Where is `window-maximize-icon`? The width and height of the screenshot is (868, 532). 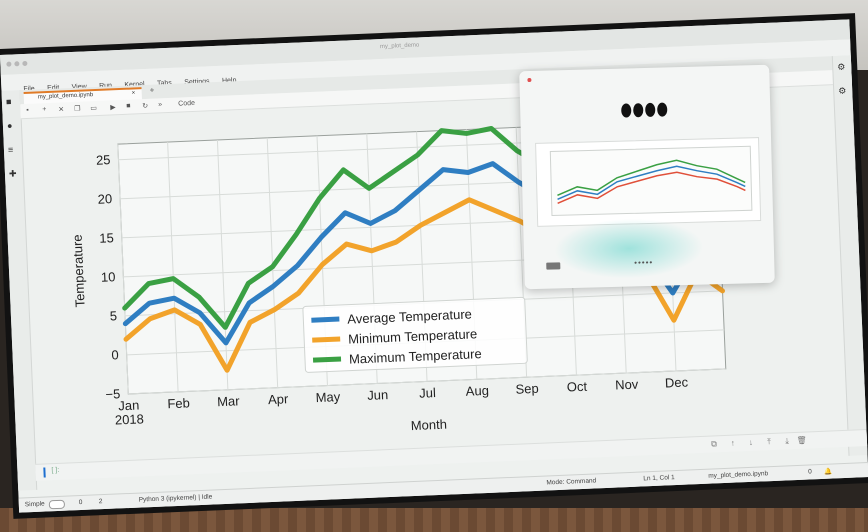 window-maximize-icon is located at coordinates (25, 63).